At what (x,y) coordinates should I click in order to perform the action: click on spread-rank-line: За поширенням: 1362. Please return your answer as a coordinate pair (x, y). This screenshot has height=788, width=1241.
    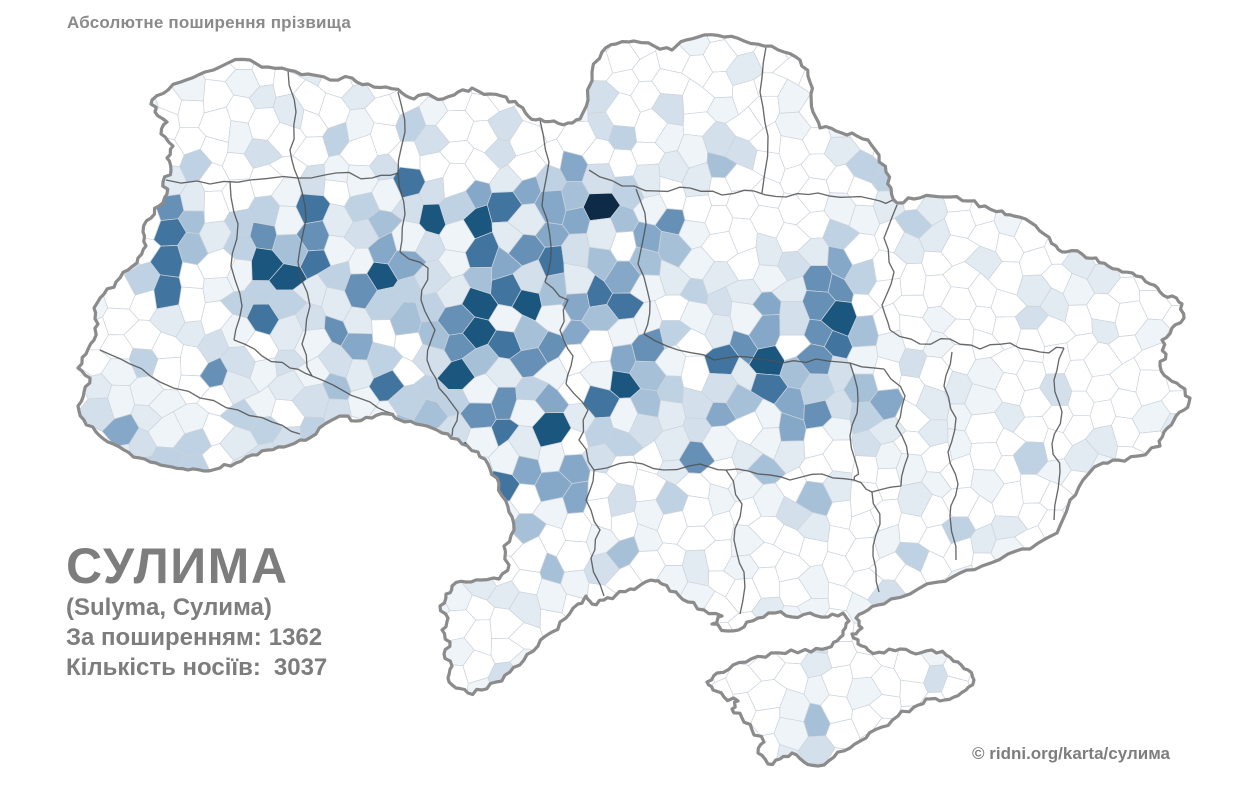
    Looking at the image, I should click on (196, 638).